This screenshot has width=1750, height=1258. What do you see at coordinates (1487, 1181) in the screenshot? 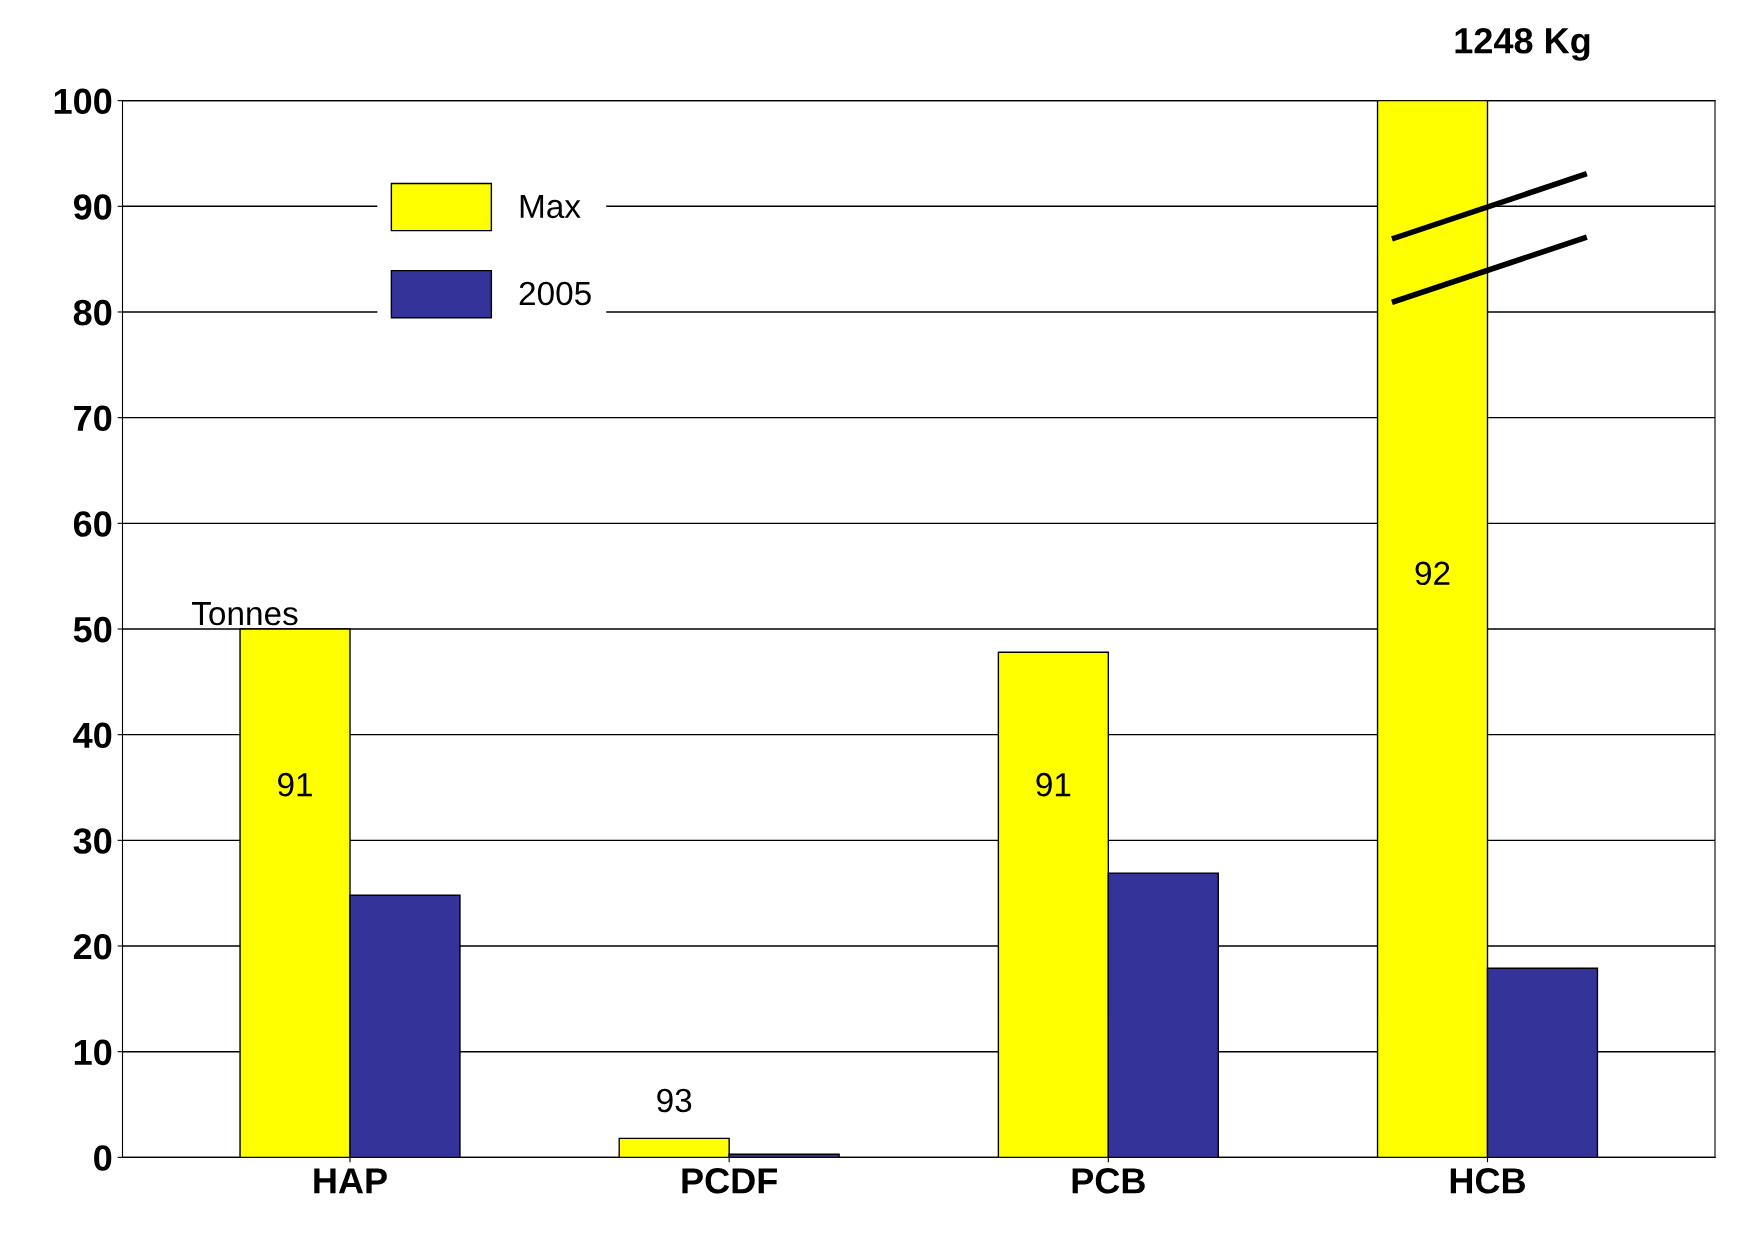
I see `x-tick-label: HCB` at bounding box center [1487, 1181].